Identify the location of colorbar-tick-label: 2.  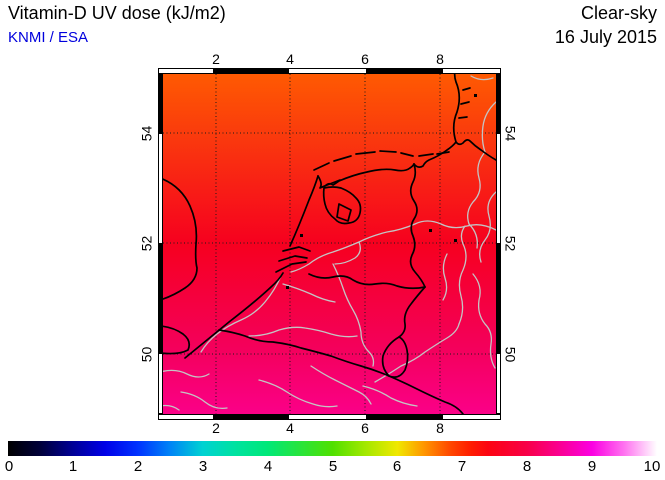
(138, 466).